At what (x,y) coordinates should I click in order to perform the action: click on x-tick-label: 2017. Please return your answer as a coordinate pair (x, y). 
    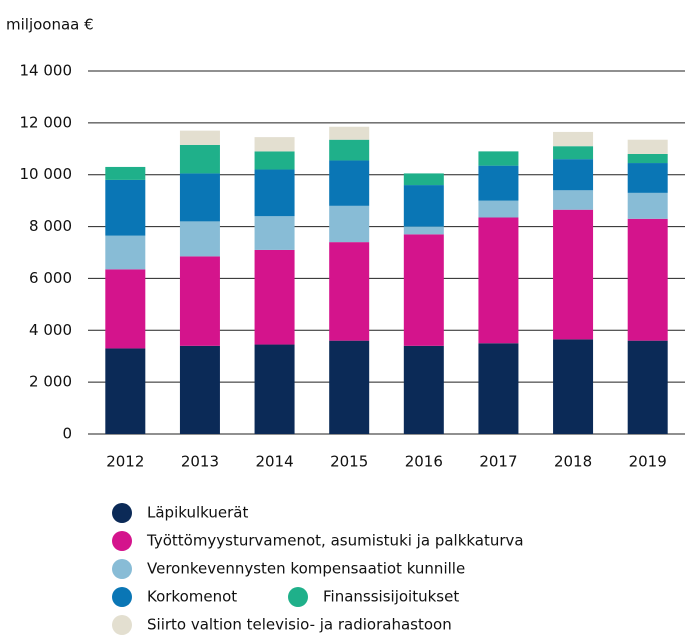
    Looking at the image, I should click on (498, 462).